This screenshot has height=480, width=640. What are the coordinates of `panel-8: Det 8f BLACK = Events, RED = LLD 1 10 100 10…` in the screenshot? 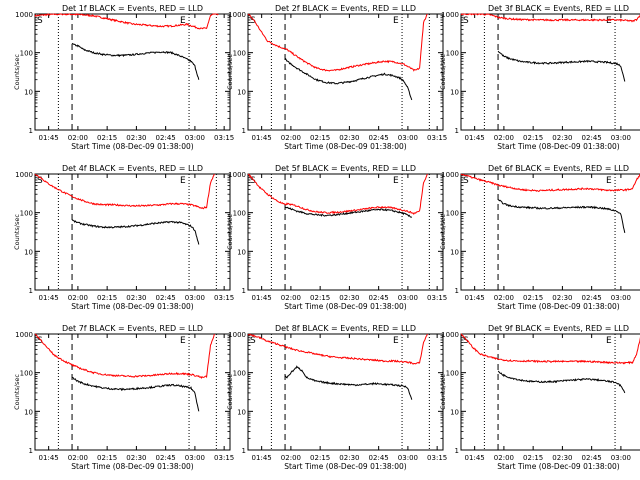 It's located at (336, 397).